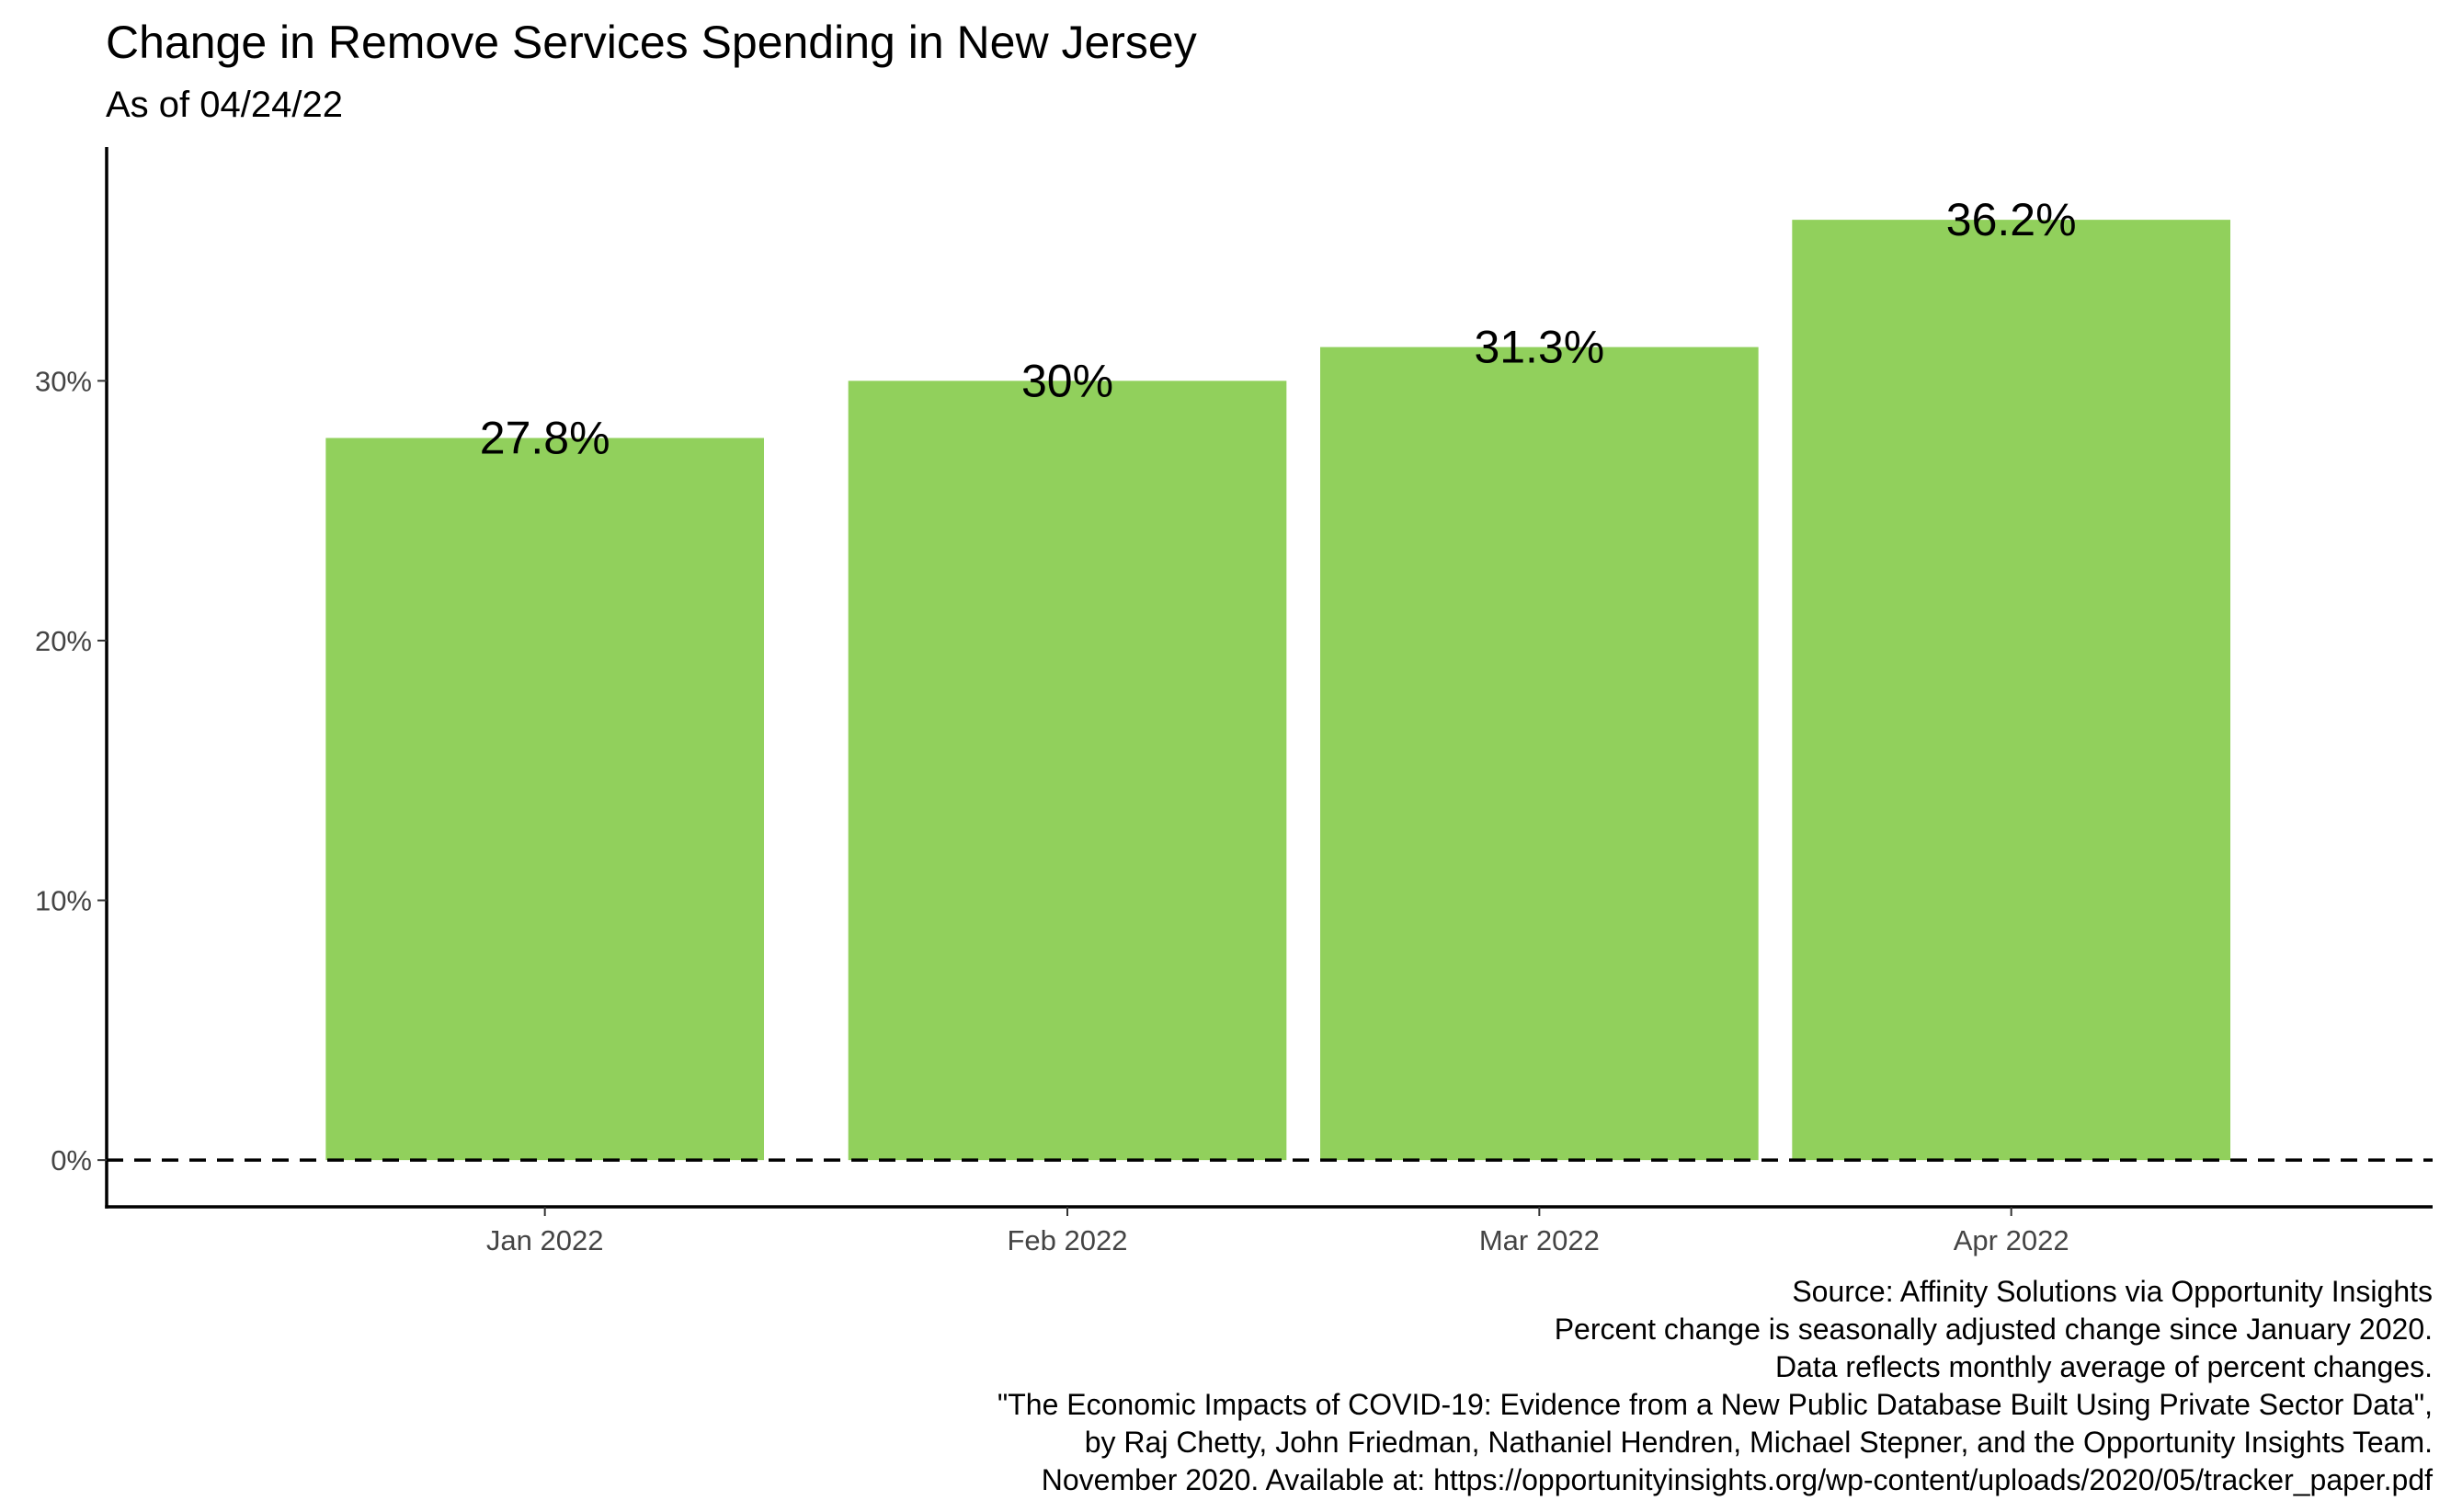  I want to click on y-tick-label: 10%, so click(63, 901).